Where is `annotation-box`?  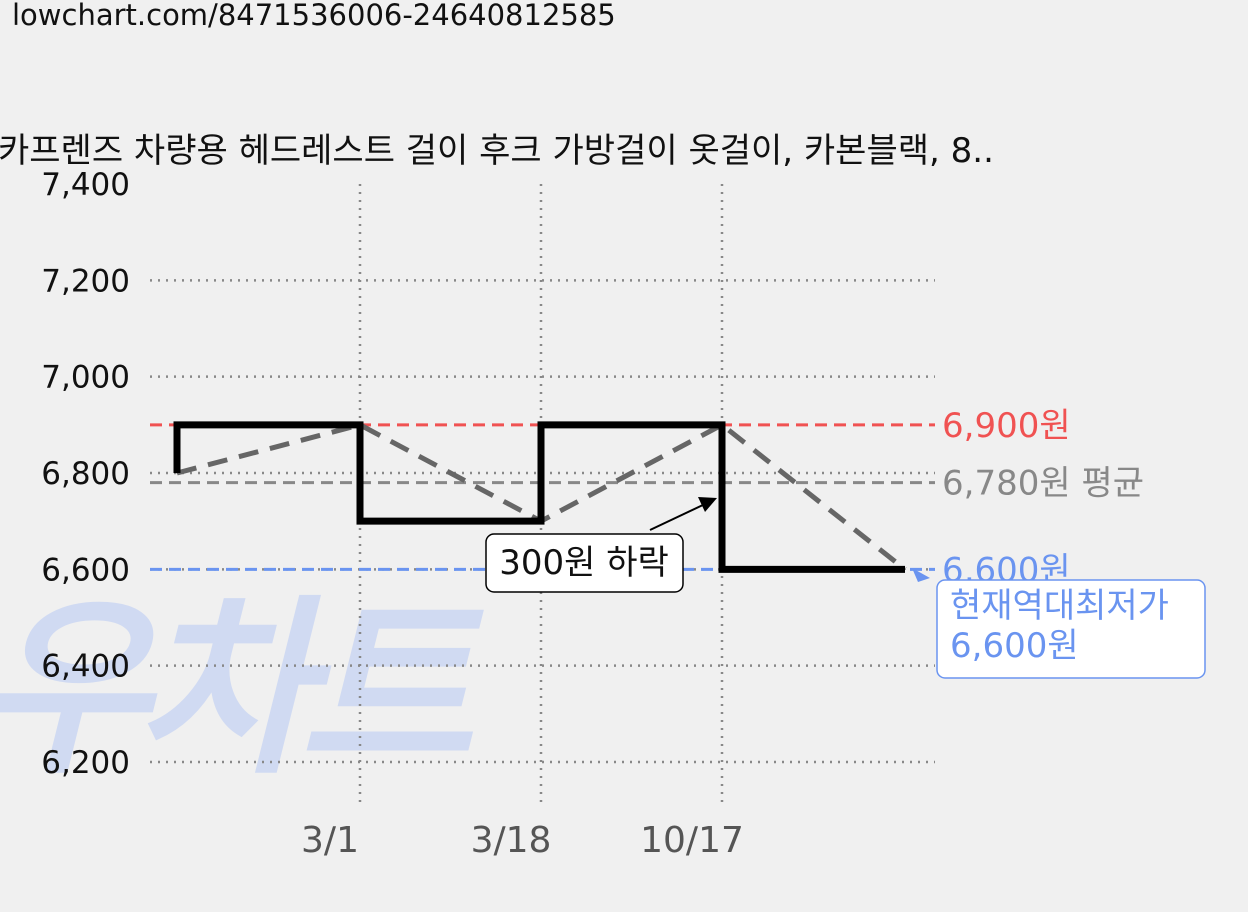 annotation-box is located at coordinates (584, 563).